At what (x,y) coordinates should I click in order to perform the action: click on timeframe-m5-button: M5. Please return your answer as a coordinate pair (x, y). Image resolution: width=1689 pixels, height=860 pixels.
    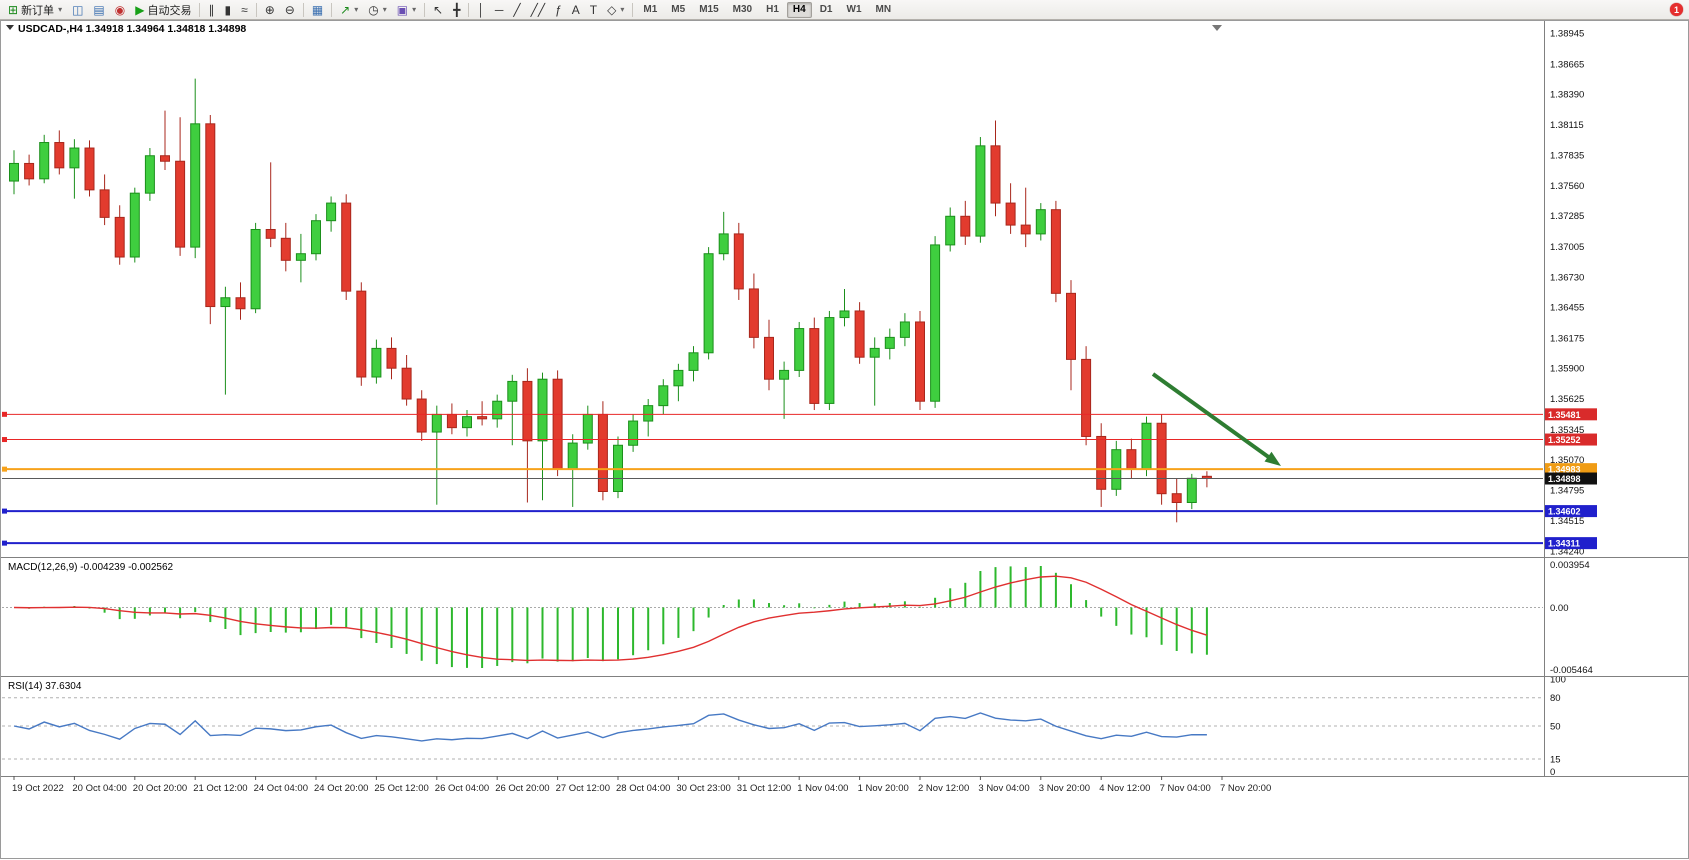
    Looking at the image, I should click on (678, 9).